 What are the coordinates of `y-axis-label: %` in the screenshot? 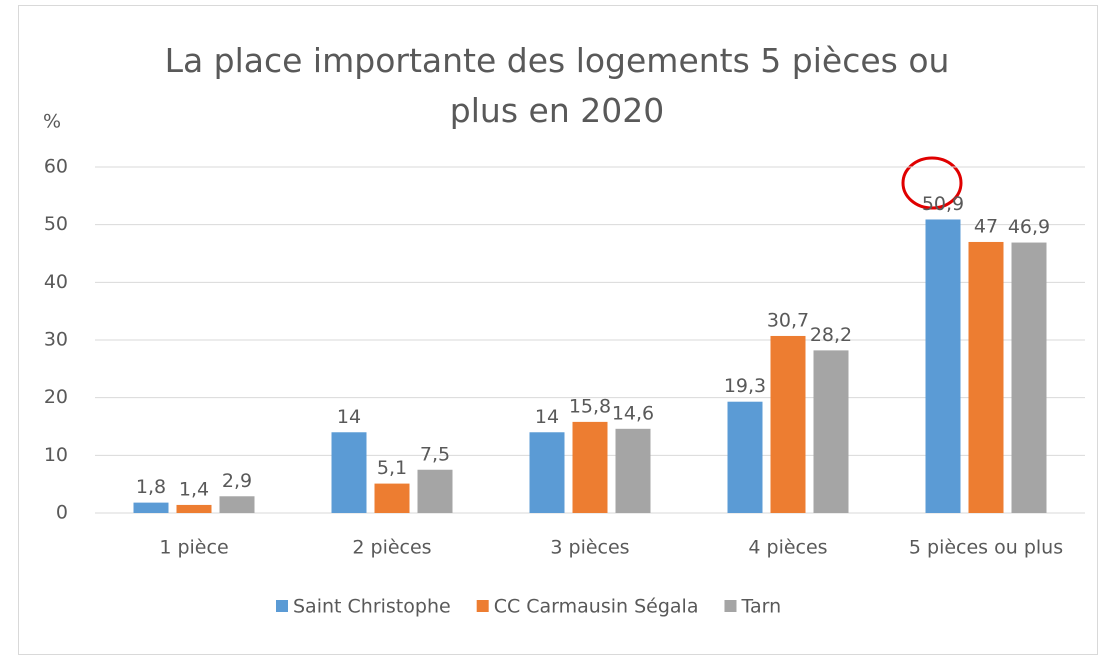 It's located at (52, 122).